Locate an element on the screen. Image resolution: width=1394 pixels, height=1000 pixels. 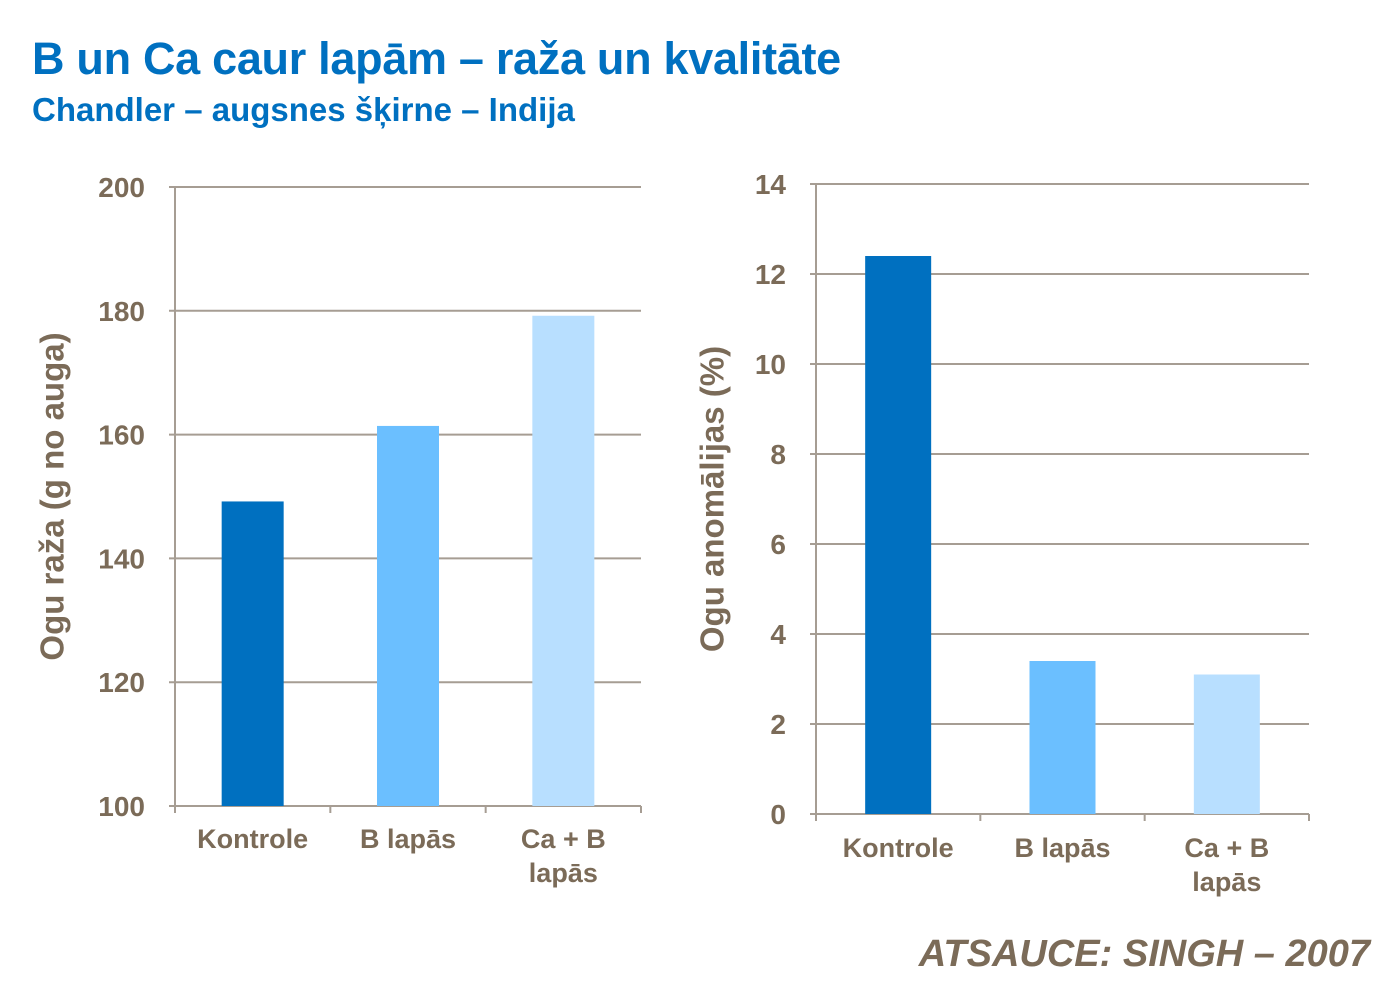
chart-subtitle: Chandler – augsnes šķirne – Indija is located at coordinates (303, 109).